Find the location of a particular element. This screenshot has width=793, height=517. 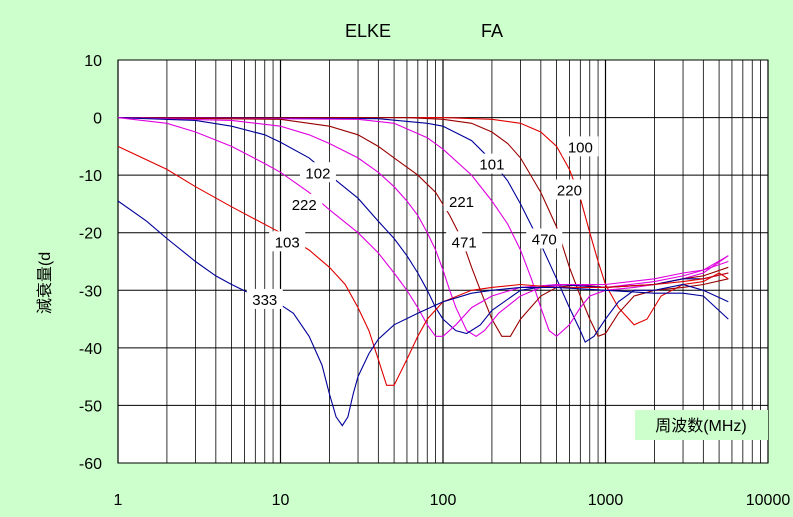

series-label: 222 is located at coordinates (304, 205).